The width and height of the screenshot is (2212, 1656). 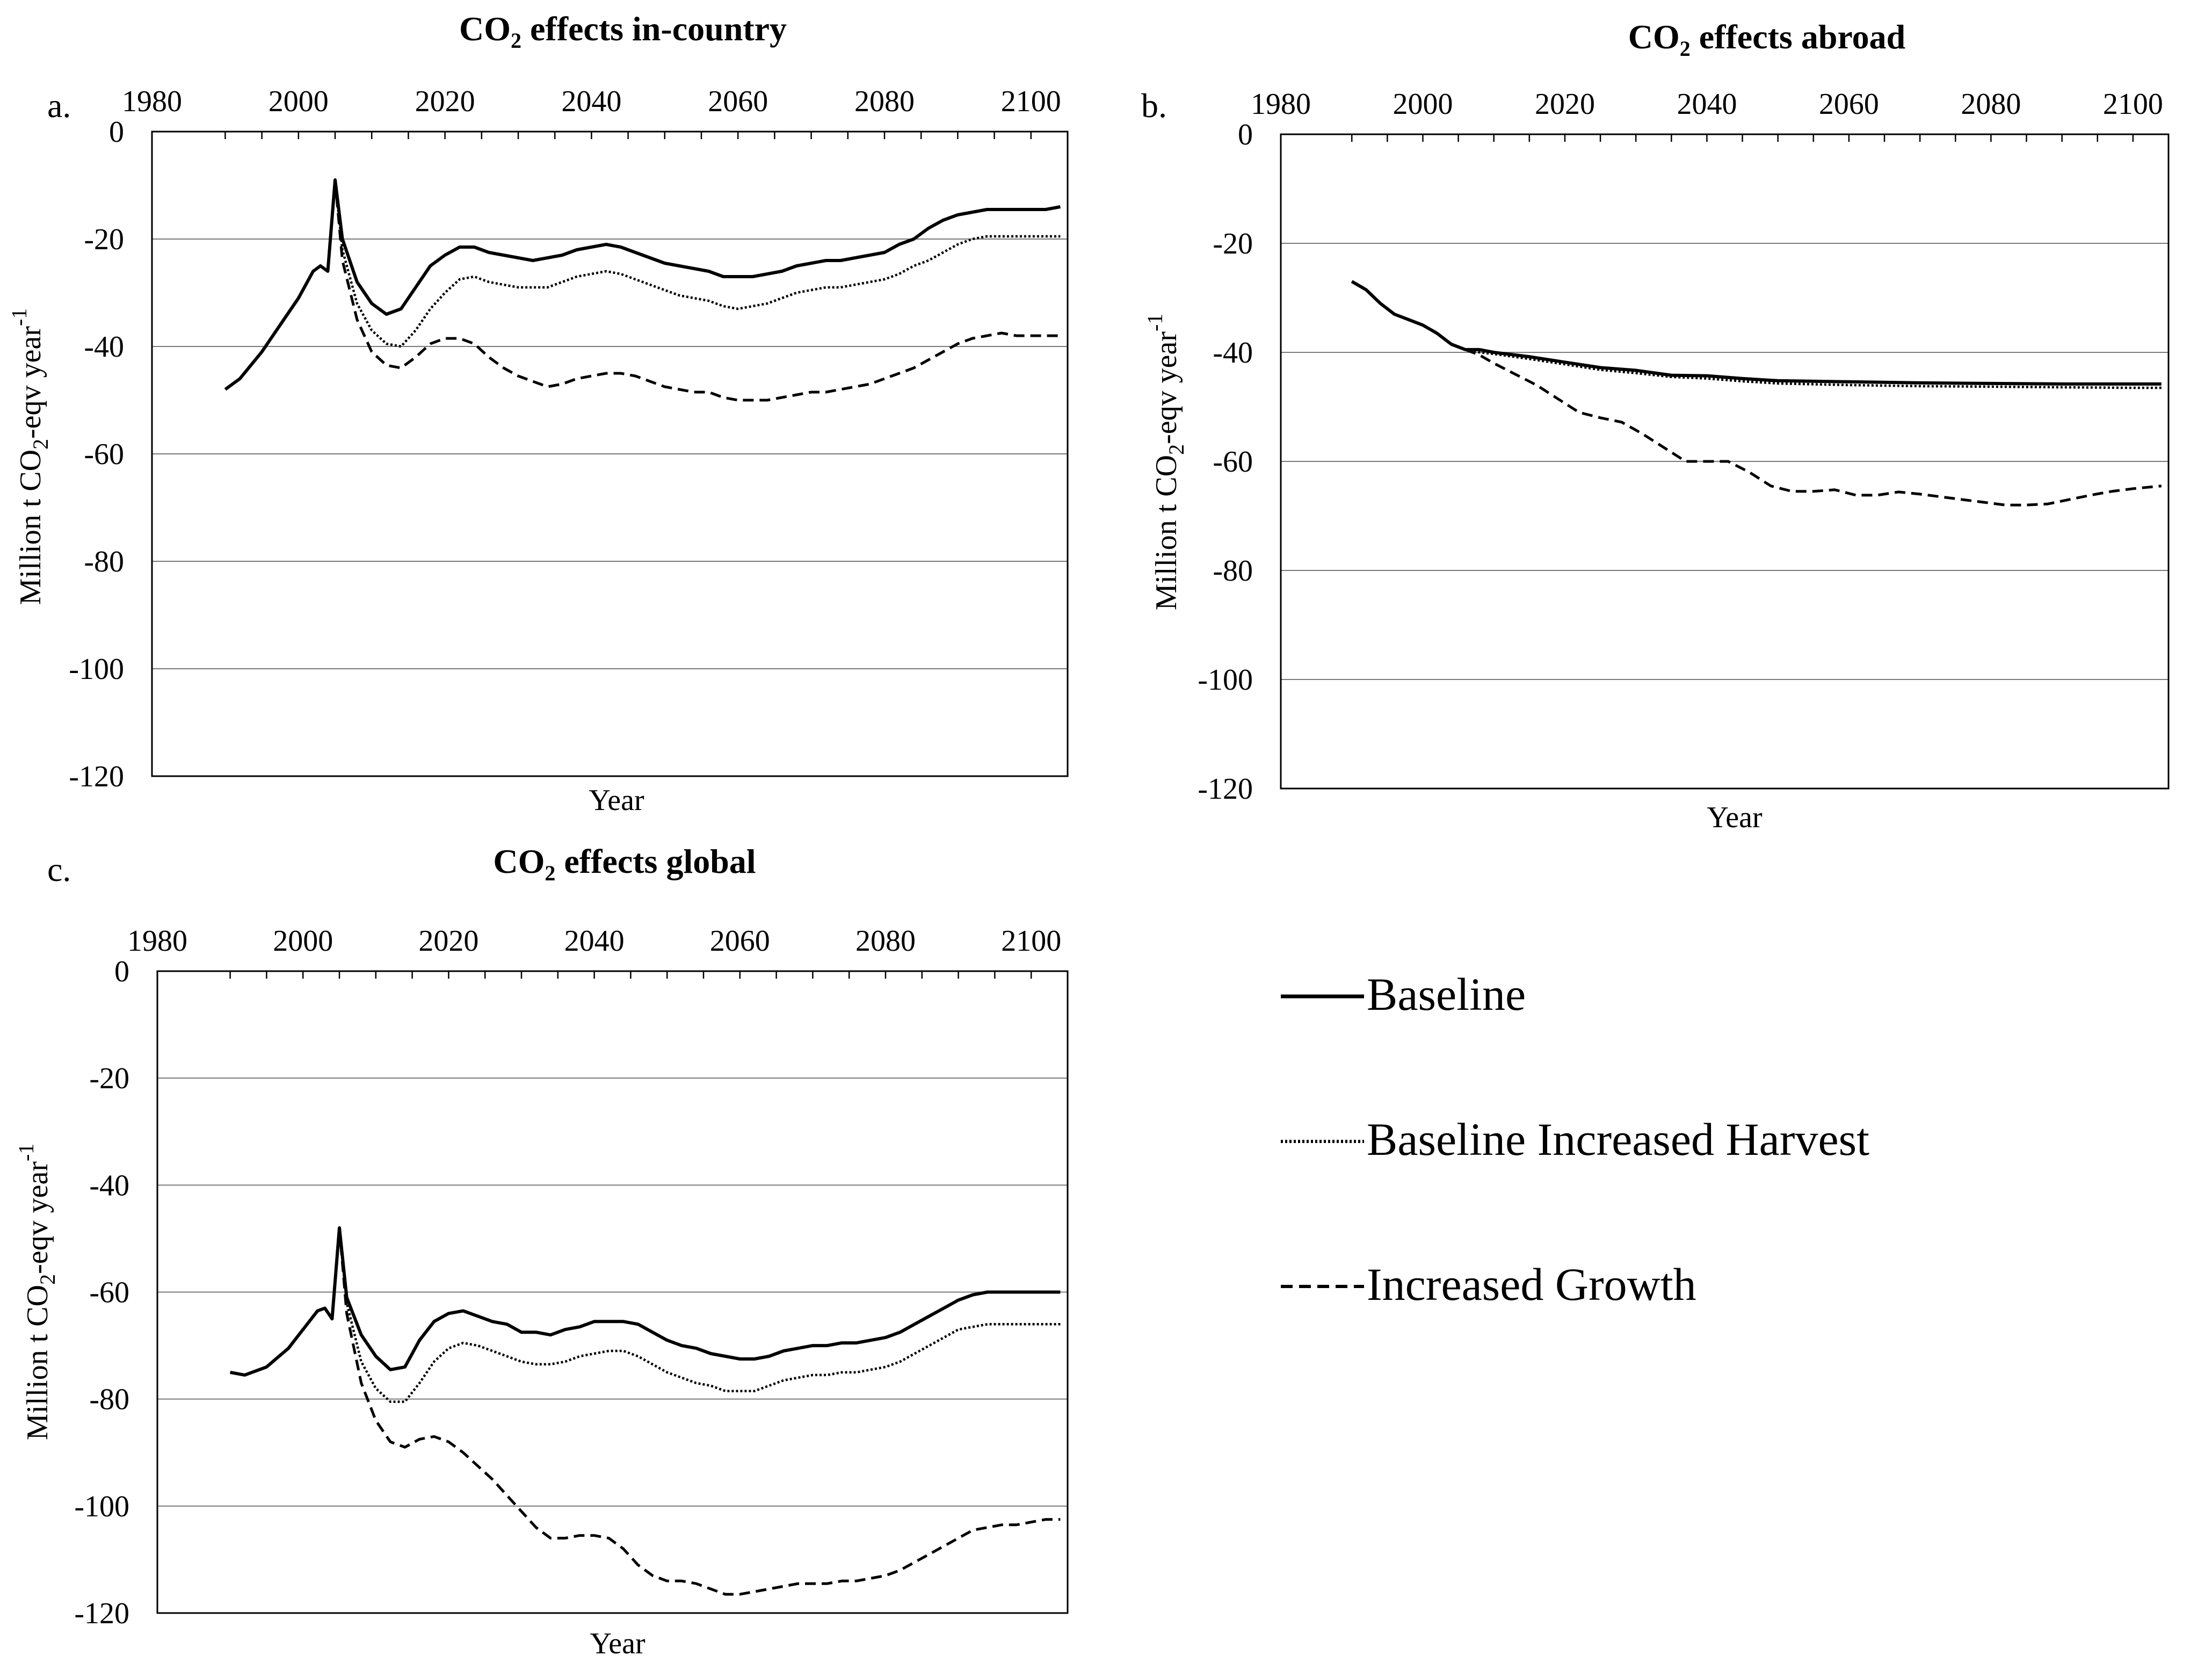 What do you see at coordinates (1767, 39) in the screenshot?
I see `chart-title: CO2 effects abroad` at bounding box center [1767, 39].